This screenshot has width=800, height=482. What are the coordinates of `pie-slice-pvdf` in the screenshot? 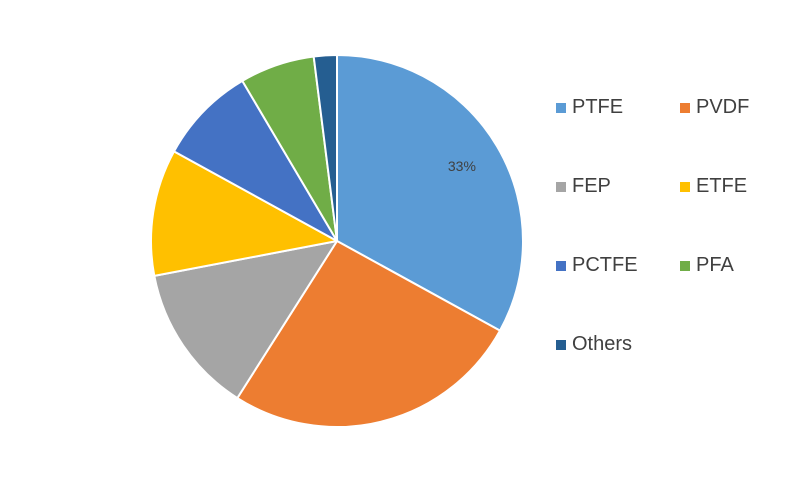 It's located at (368, 334).